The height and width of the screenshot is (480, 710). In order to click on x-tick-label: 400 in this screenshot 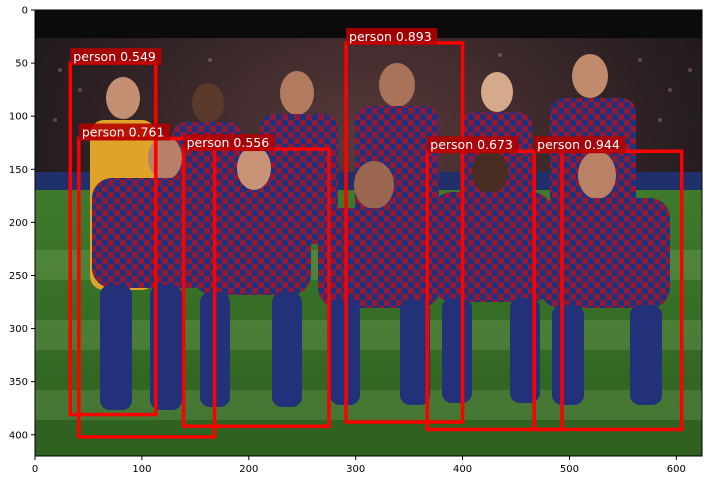, I will do `click(462, 469)`.